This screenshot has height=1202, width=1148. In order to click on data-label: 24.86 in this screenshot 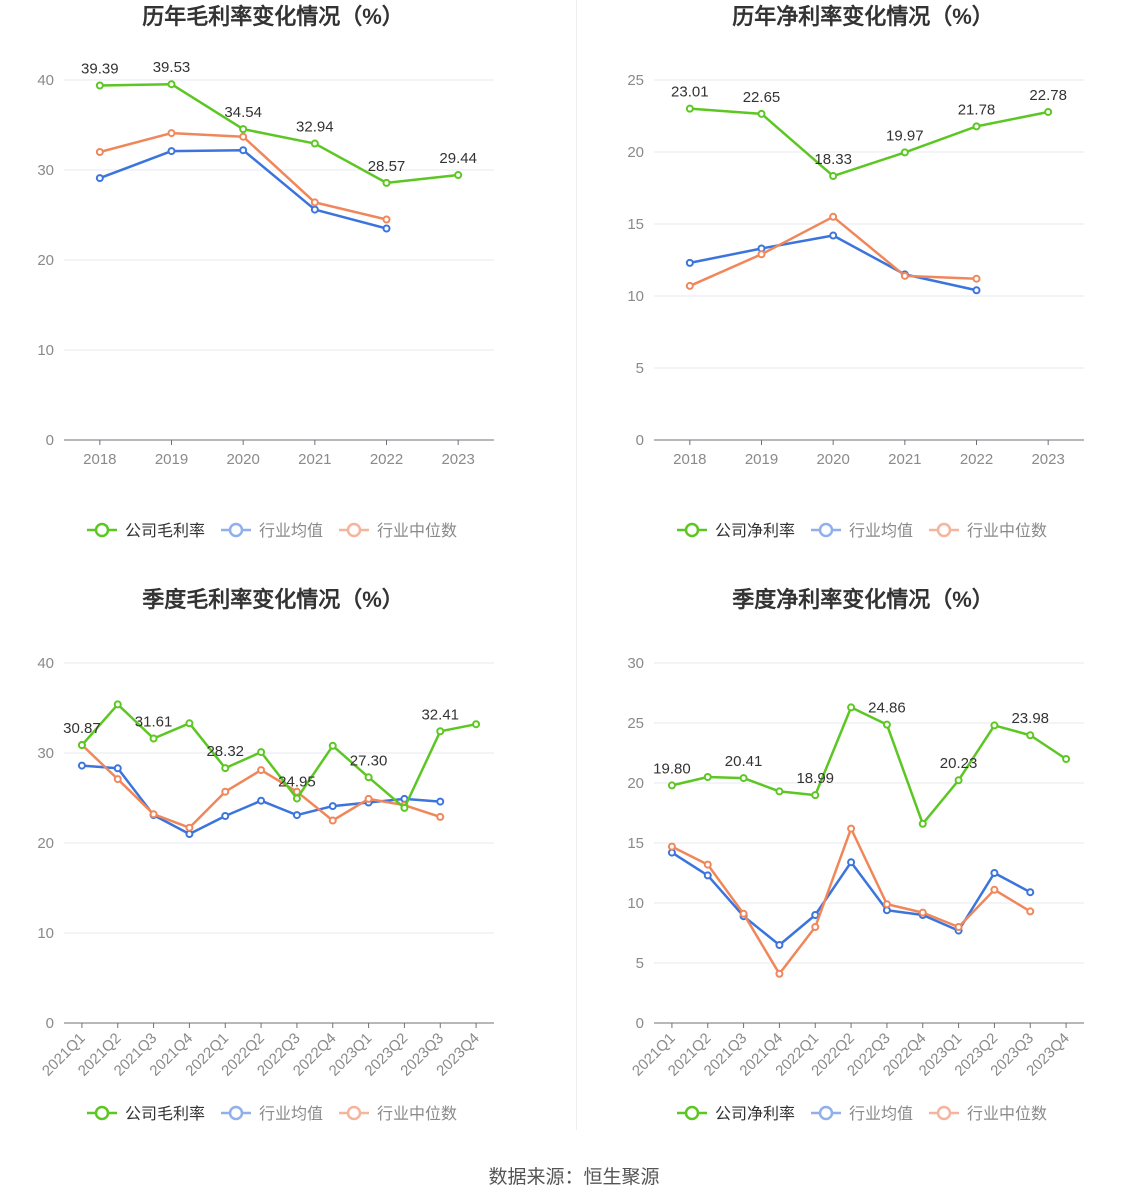, I will do `click(887, 708)`.